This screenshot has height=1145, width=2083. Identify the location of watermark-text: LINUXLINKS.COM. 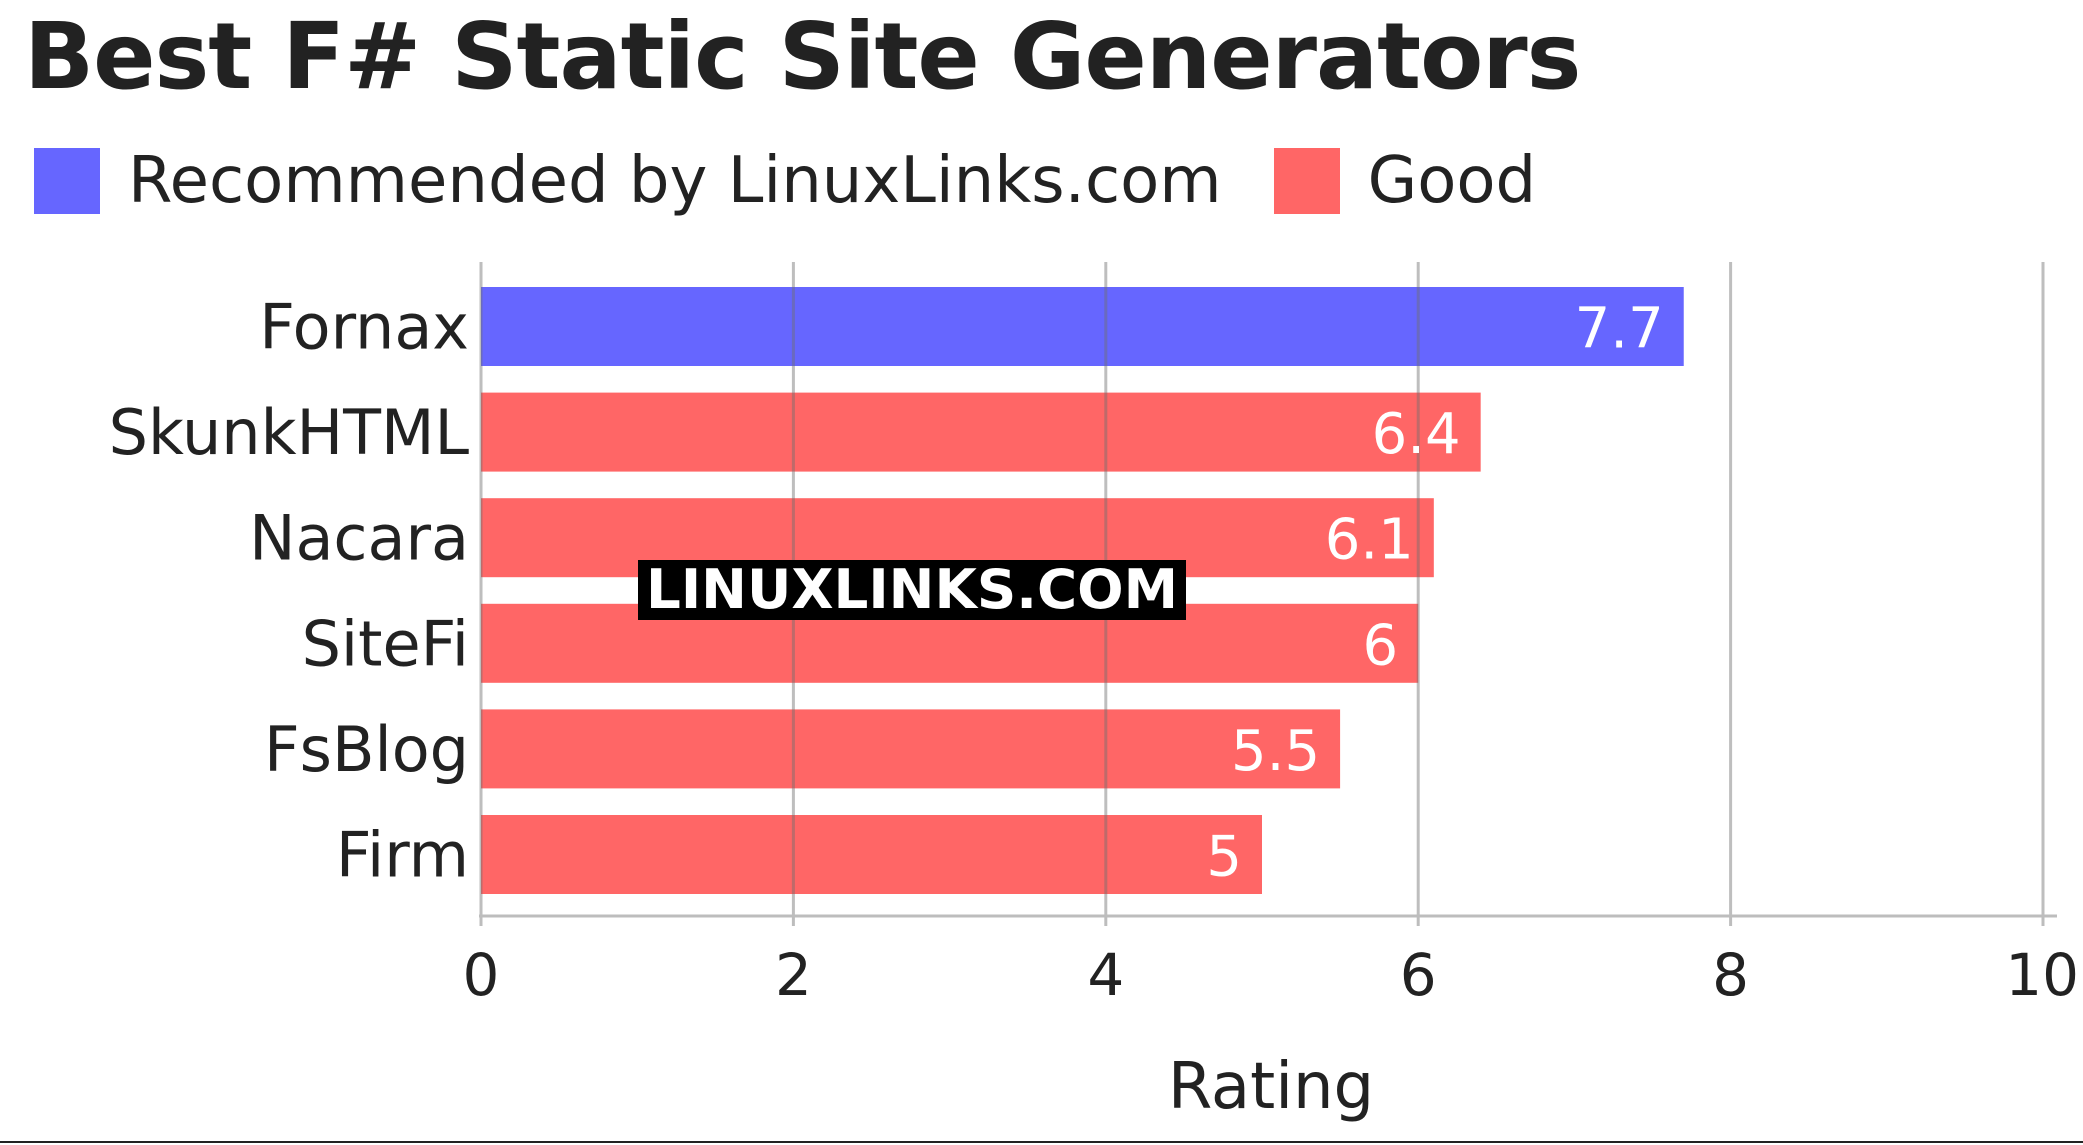
(912, 589).